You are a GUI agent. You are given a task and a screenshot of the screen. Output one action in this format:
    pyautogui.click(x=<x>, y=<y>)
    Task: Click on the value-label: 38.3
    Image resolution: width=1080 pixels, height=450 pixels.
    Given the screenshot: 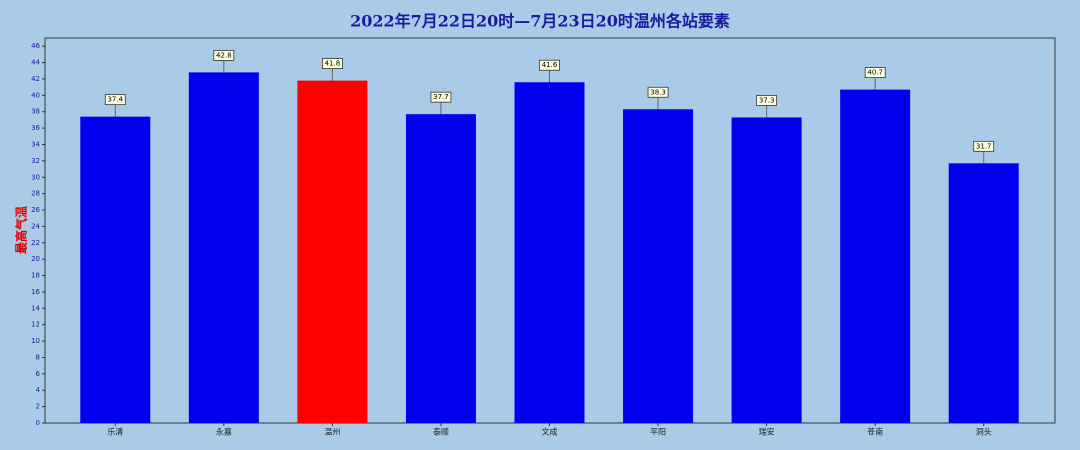 What is the action you would take?
    pyautogui.click(x=658, y=92)
    